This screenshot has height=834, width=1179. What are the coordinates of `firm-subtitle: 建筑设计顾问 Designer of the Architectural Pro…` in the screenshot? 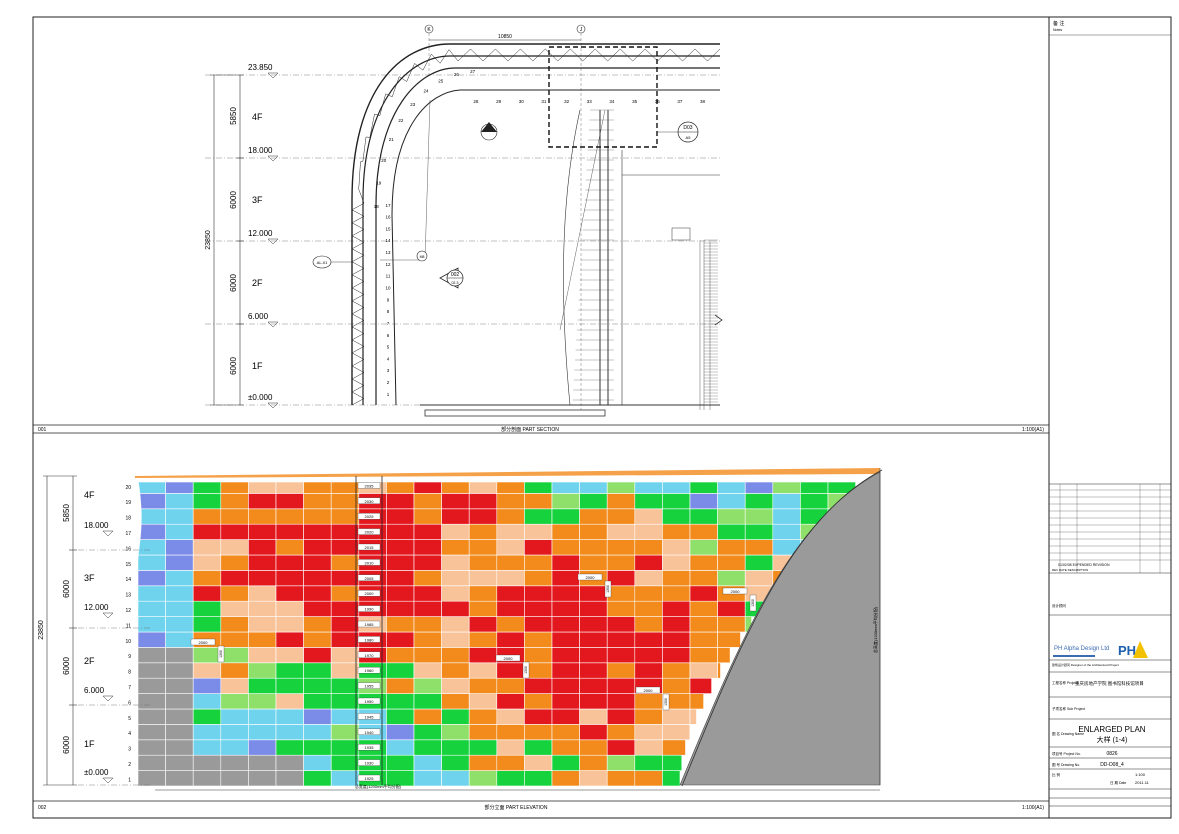 It's located at (1085, 664).